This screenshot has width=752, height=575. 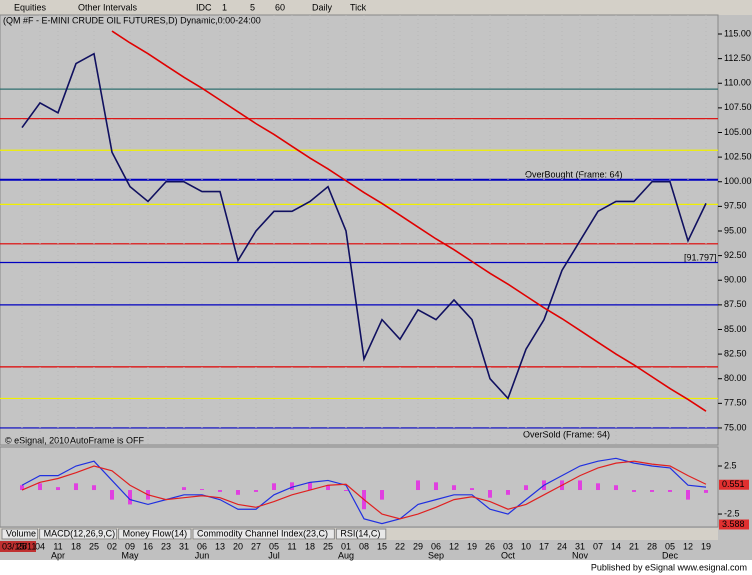 What do you see at coordinates (322, 7) in the screenshot?
I see `toolbar-button: Daily` at bounding box center [322, 7].